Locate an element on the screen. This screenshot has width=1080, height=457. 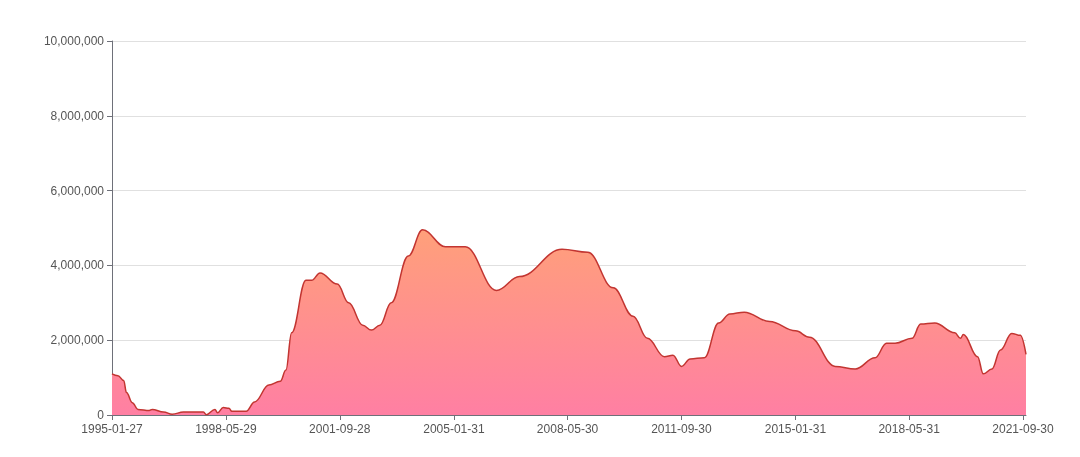
x-tick-label: 2005-01-31 is located at coordinates (454, 429).